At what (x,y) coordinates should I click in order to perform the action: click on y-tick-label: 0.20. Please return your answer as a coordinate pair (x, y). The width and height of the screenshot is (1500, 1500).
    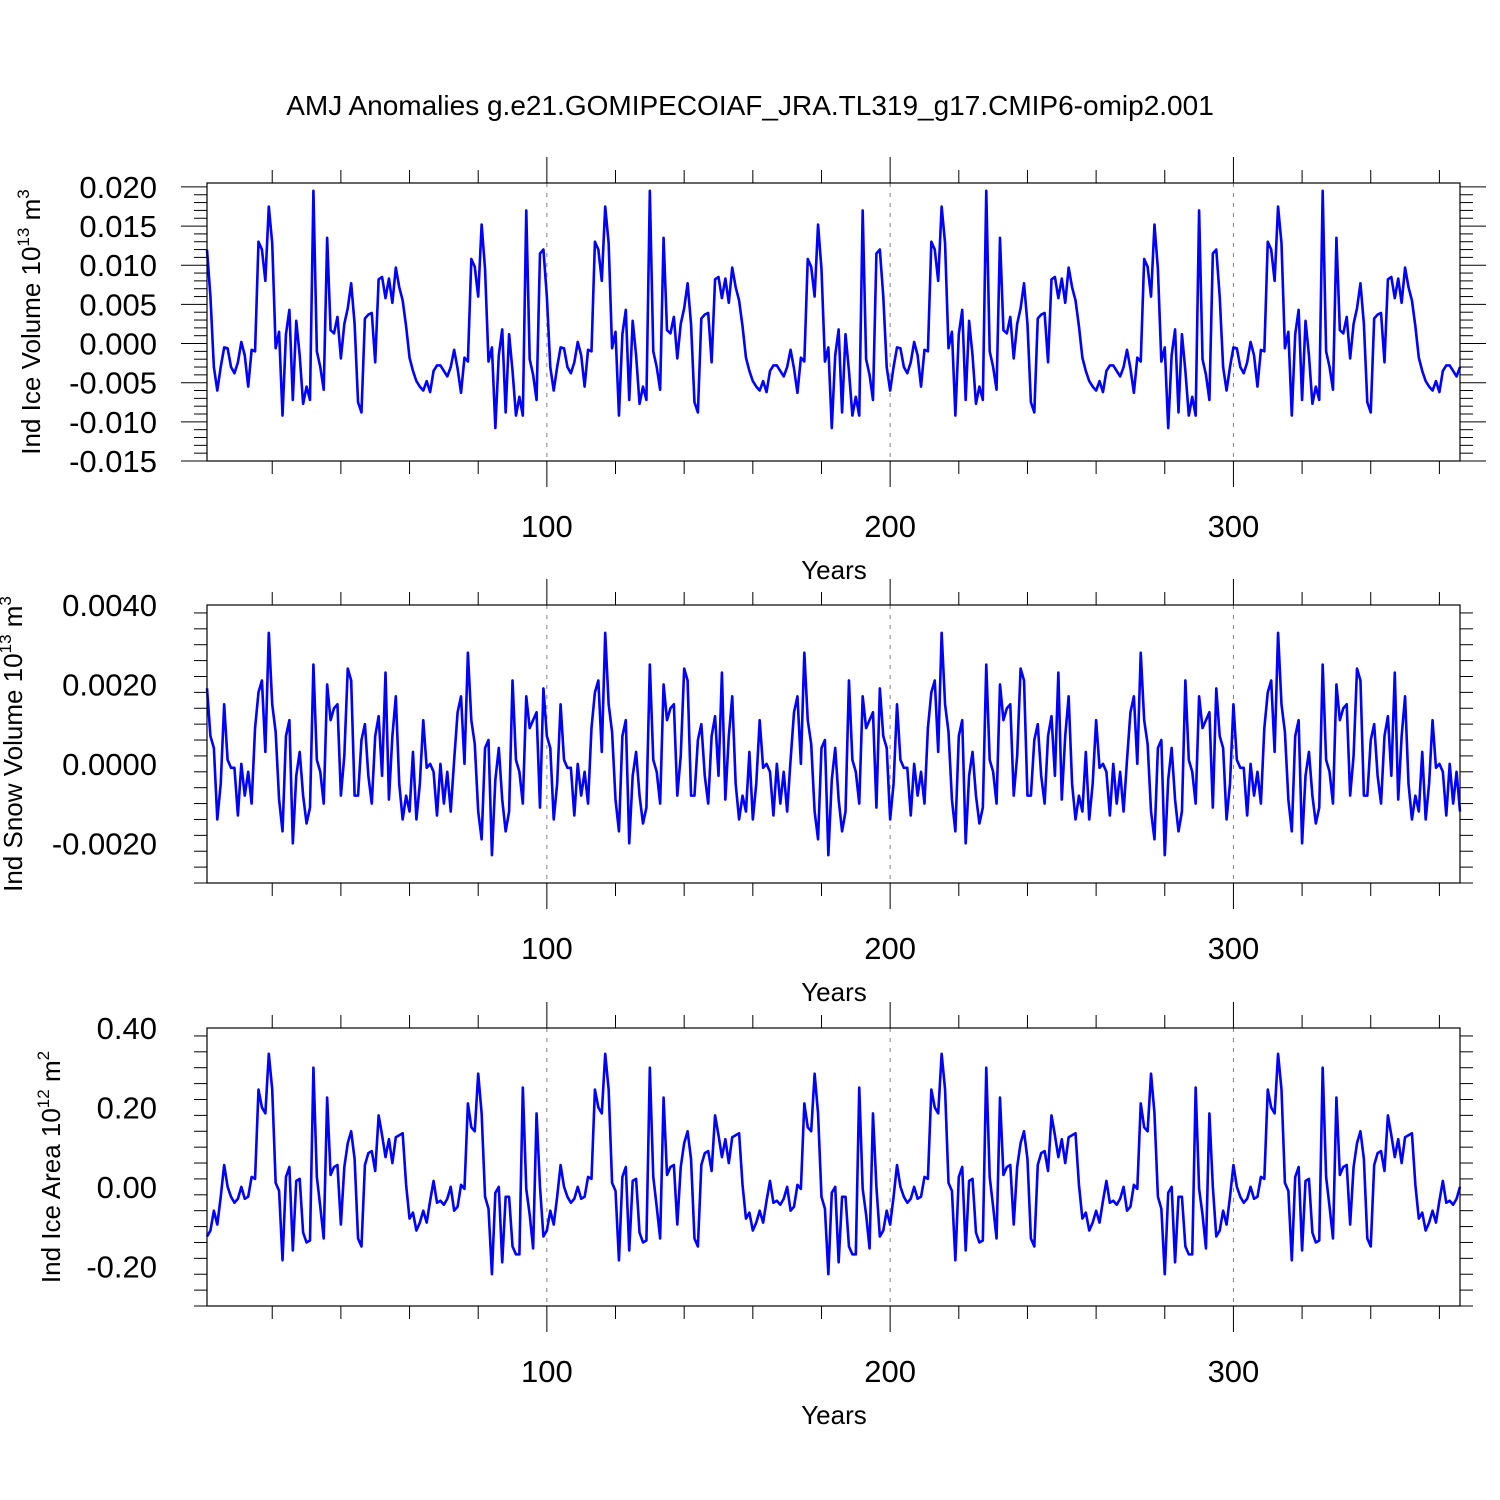
    Looking at the image, I should click on (127, 1107).